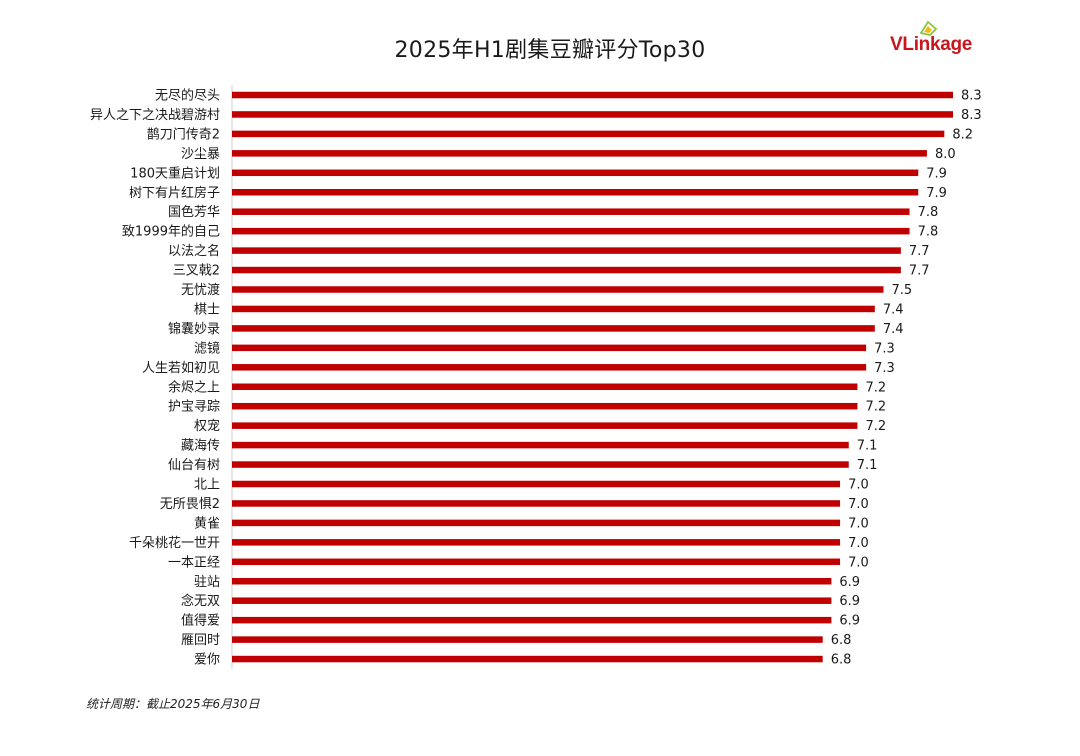 The width and height of the screenshot is (1080, 756). What do you see at coordinates (190, 504) in the screenshot?
I see `category-label: 无所畏惧2` at bounding box center [190, 504].